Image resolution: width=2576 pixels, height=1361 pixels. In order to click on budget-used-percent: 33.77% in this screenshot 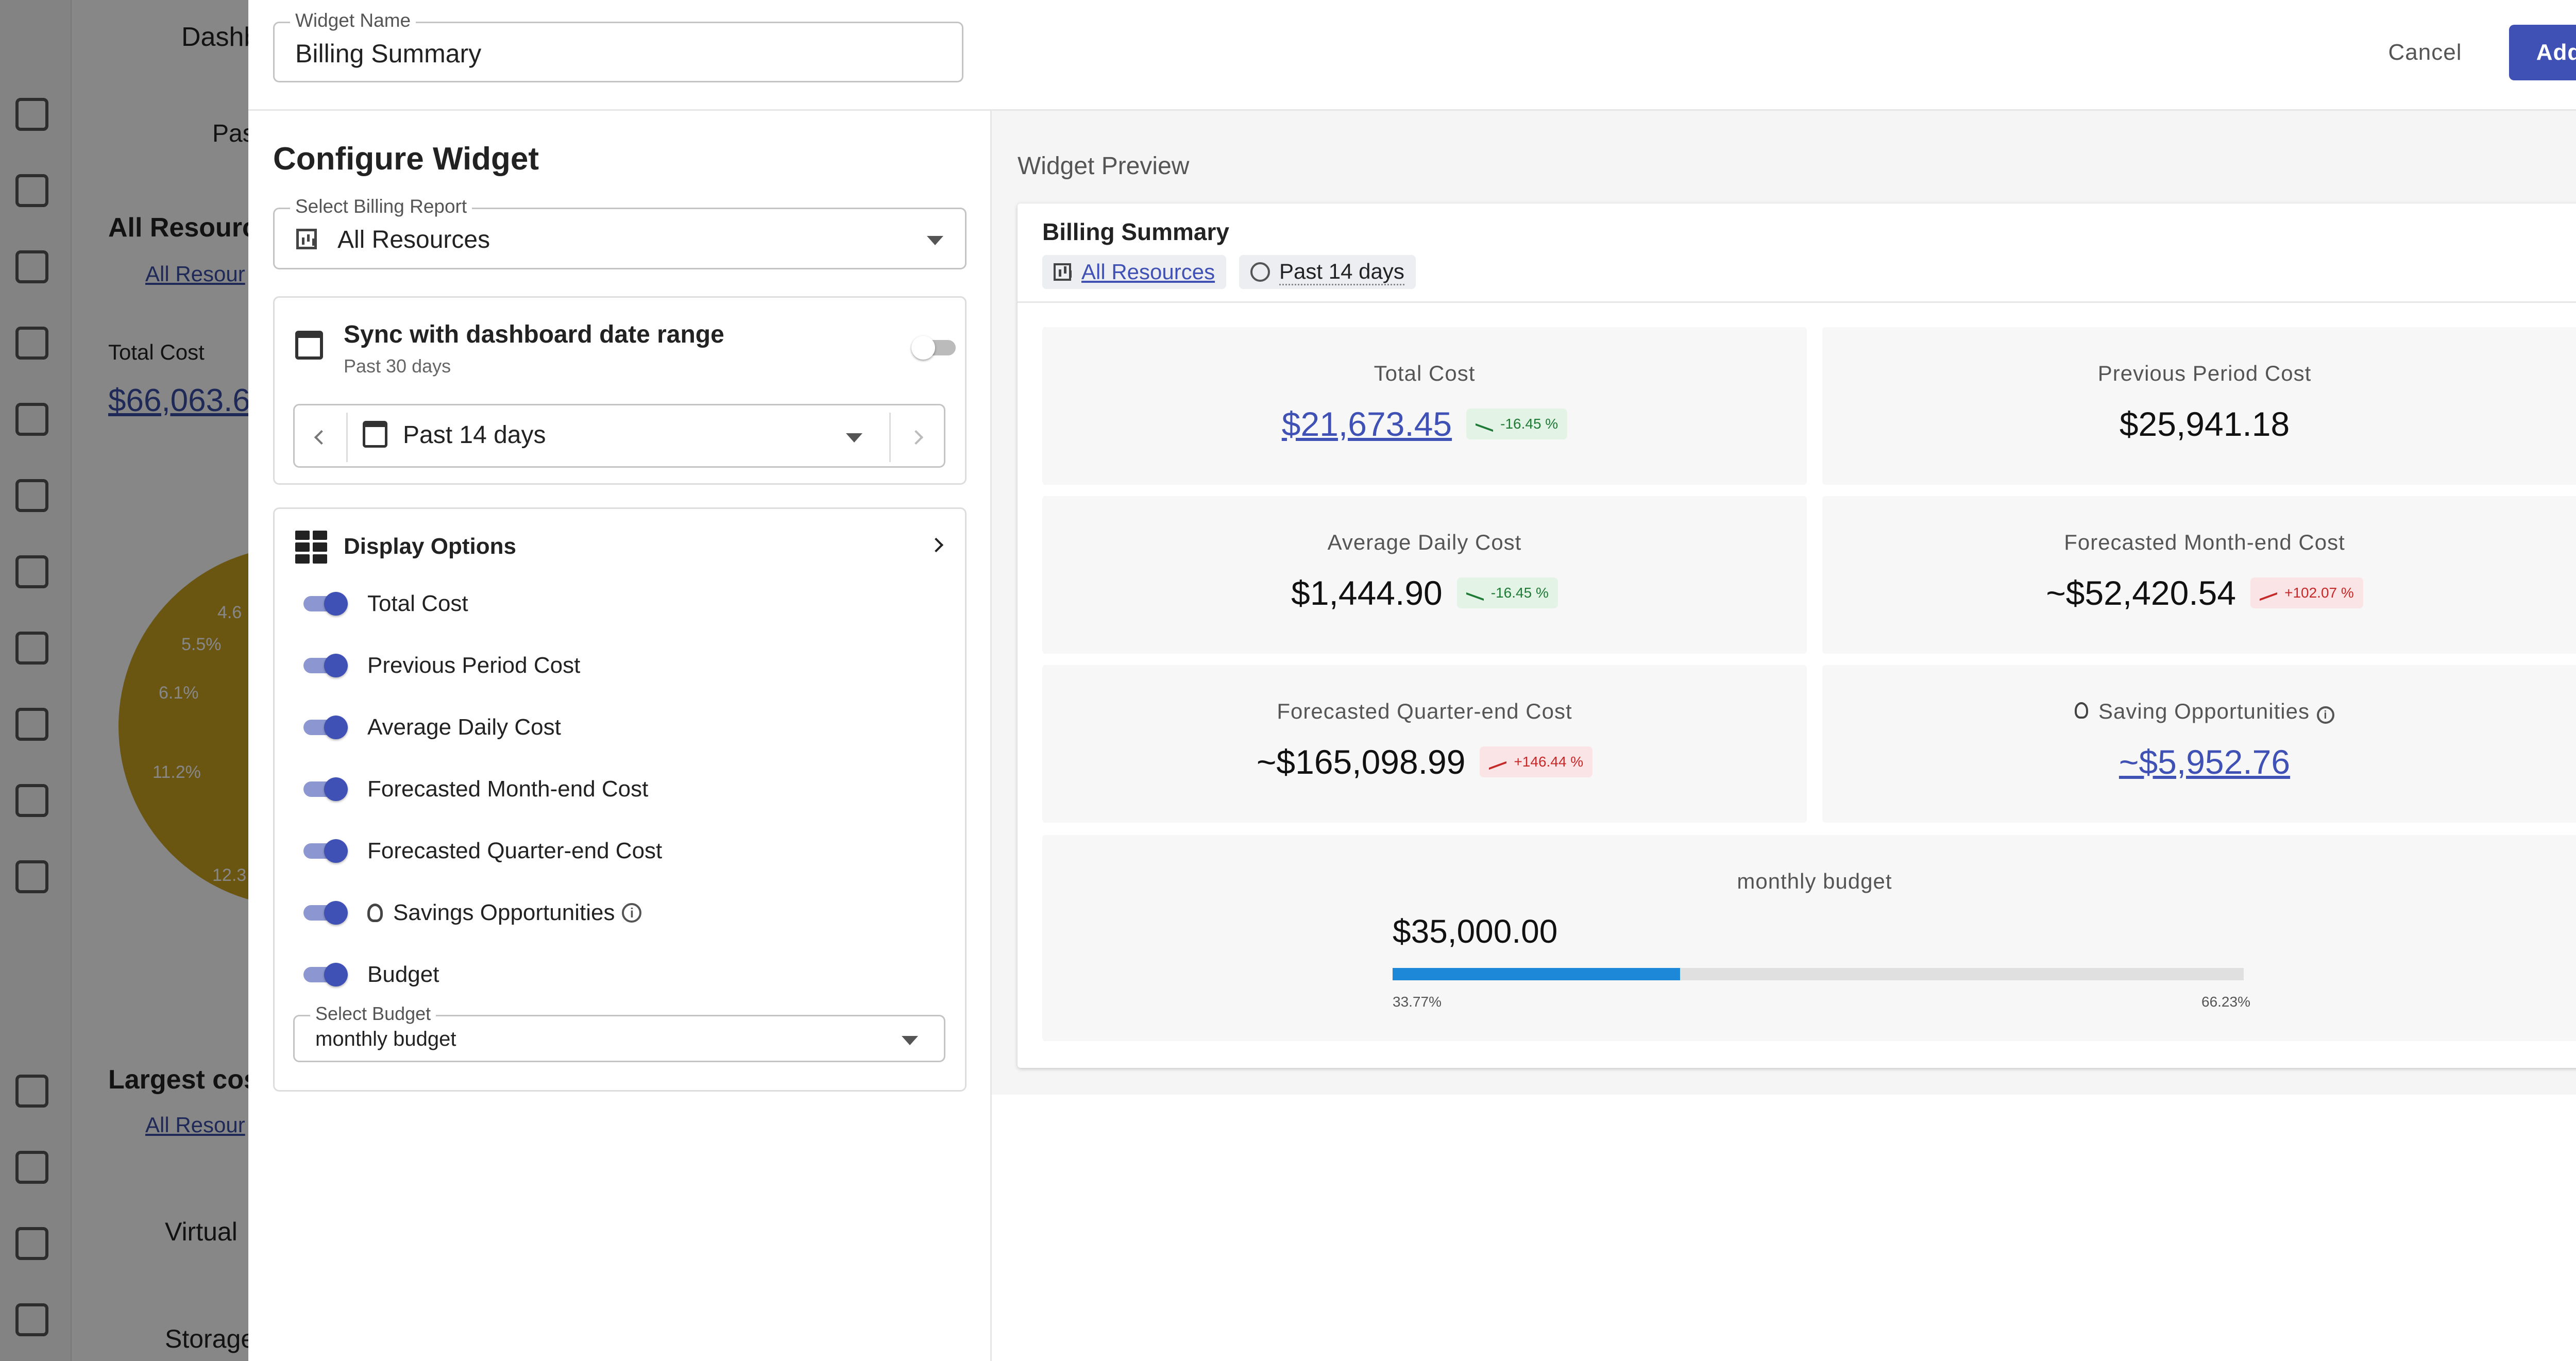, I will do `click(1417, 1002)`.